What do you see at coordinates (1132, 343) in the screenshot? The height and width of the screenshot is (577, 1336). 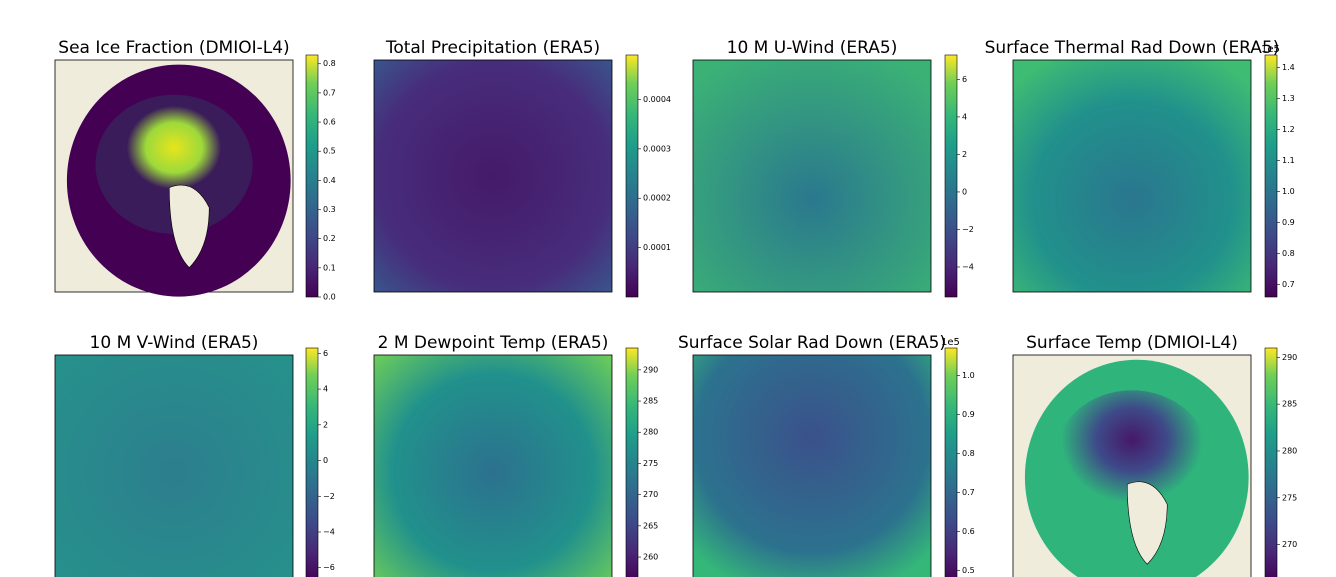 I see `panel-title: Surface Temp (DMIOI-L4)` at bounding box center [1132, 343].